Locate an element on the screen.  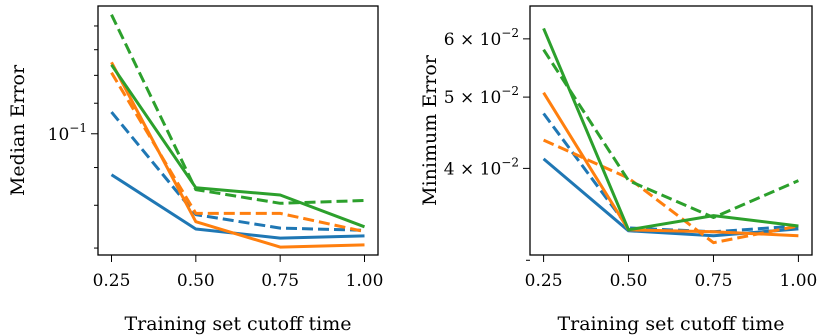
median-error-x-tick-label: 0.75 is located at coordinates (280, 281).